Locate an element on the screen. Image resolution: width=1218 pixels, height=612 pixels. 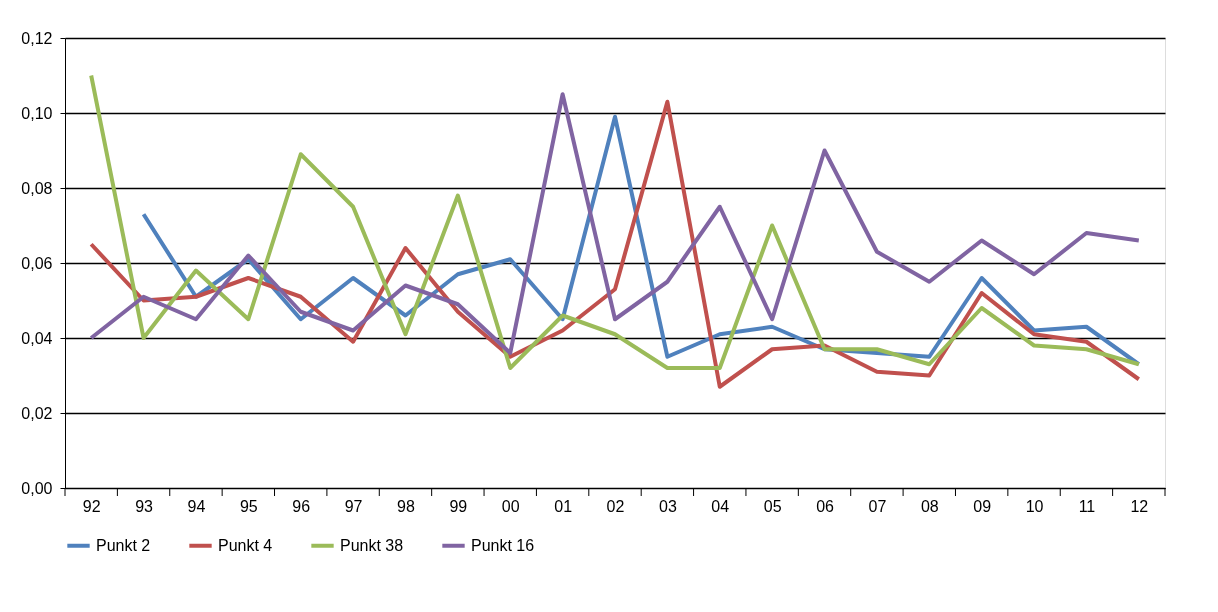
y-tick-label: 0,08 is located at coordinates (37, 188).